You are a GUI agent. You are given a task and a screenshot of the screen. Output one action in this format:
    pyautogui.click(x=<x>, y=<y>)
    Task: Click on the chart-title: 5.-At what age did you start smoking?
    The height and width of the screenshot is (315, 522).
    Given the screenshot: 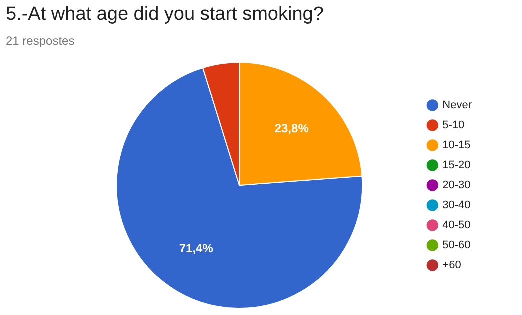 What is the action you would take?
    pyautogui.click(x=165, y=15)
    